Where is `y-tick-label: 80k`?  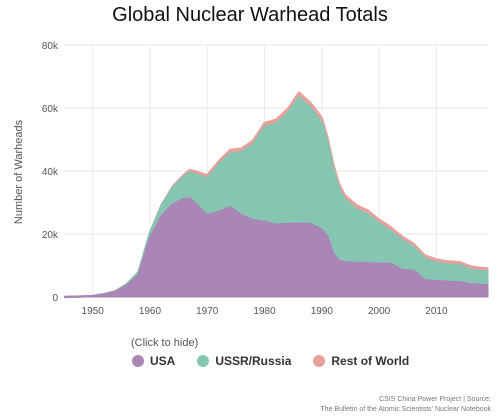 y-tick-label: 80k is located at coordinates (50, 46).